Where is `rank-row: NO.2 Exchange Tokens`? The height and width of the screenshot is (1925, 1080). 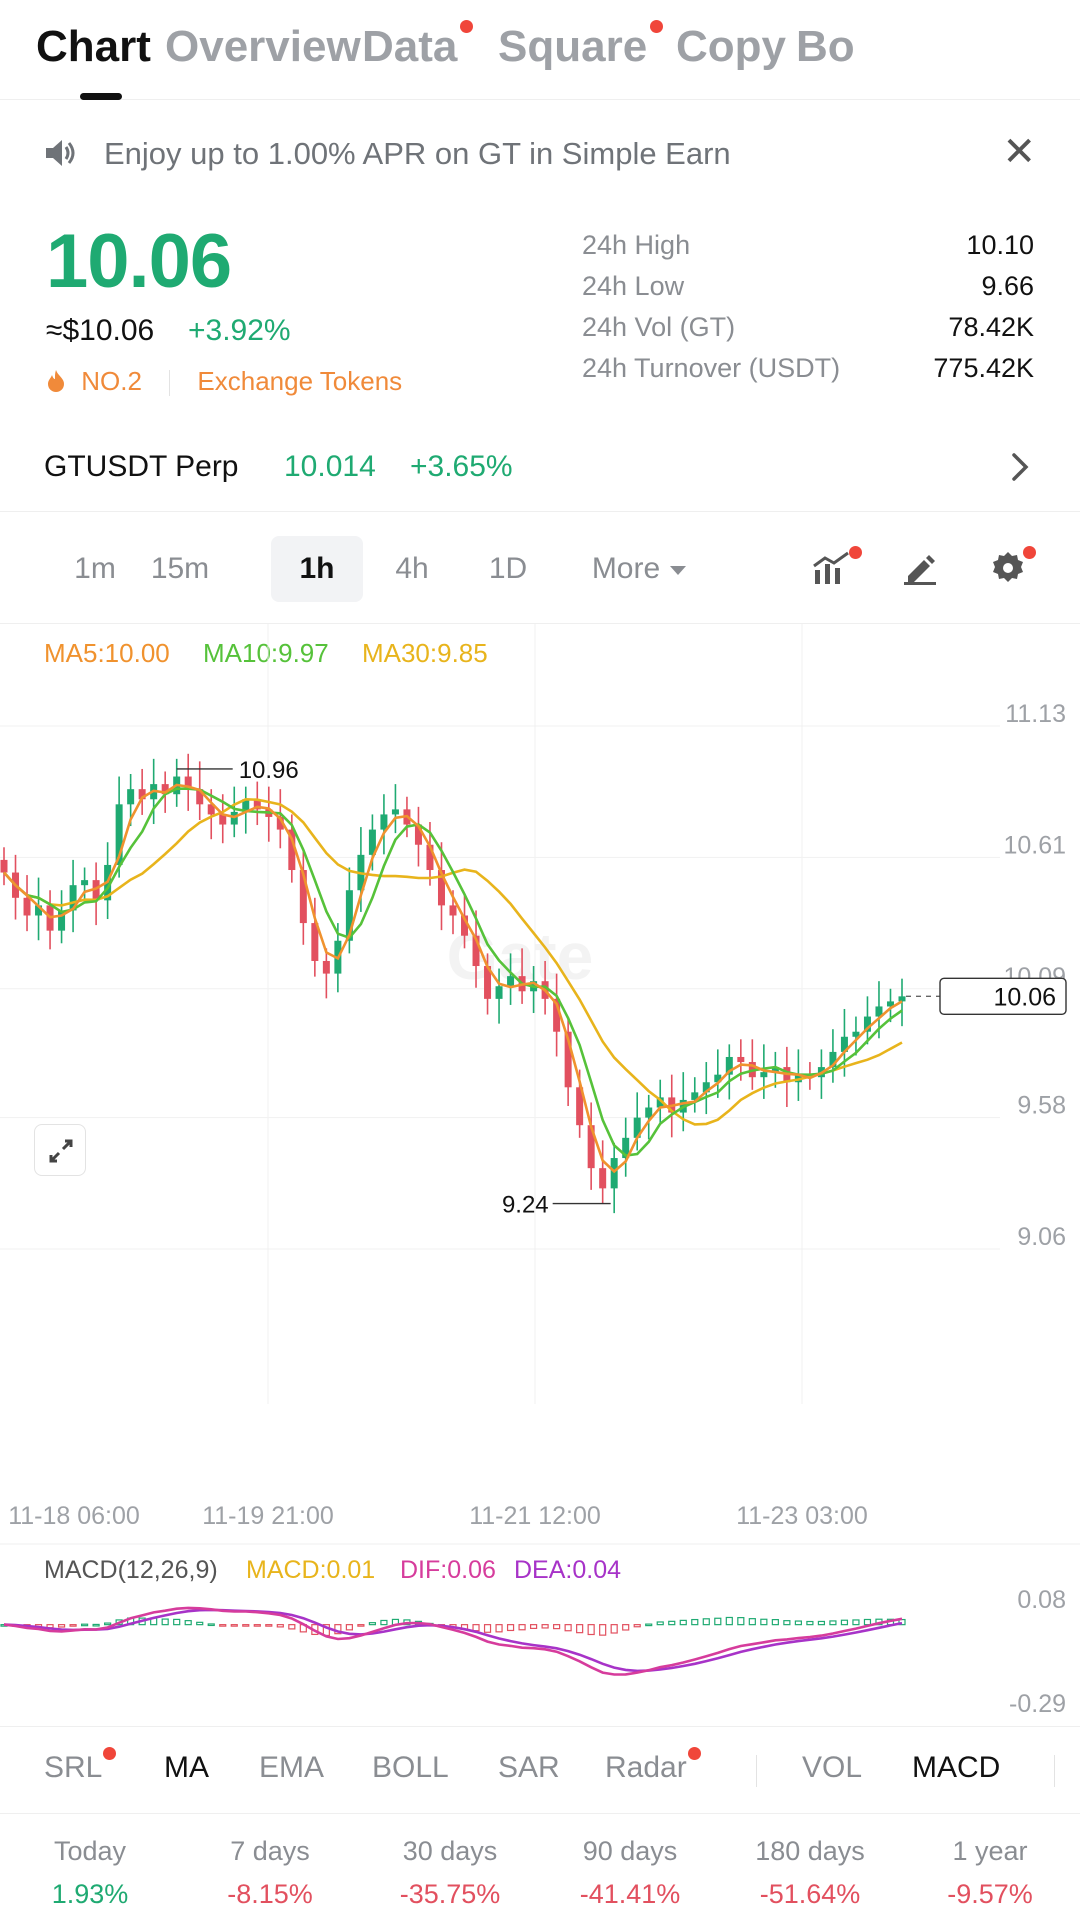 rank-row: NO.2 Exchange Tokens is located at coordinates (224, 381).